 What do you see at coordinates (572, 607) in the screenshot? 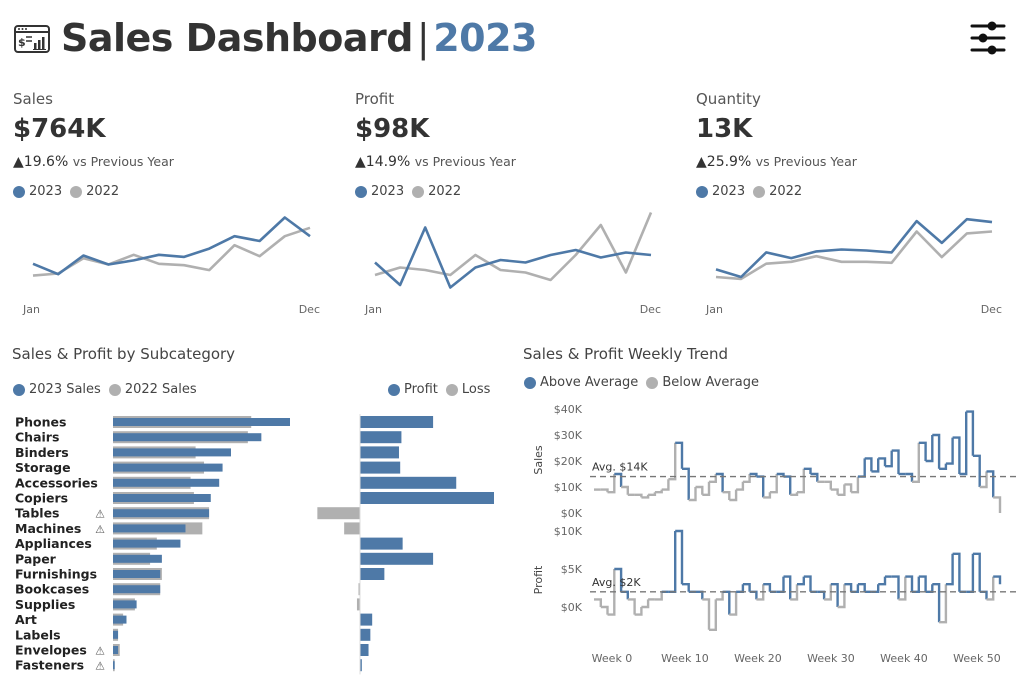
I see `axis-tick-label: $0K` at bounding box center [572, 607].